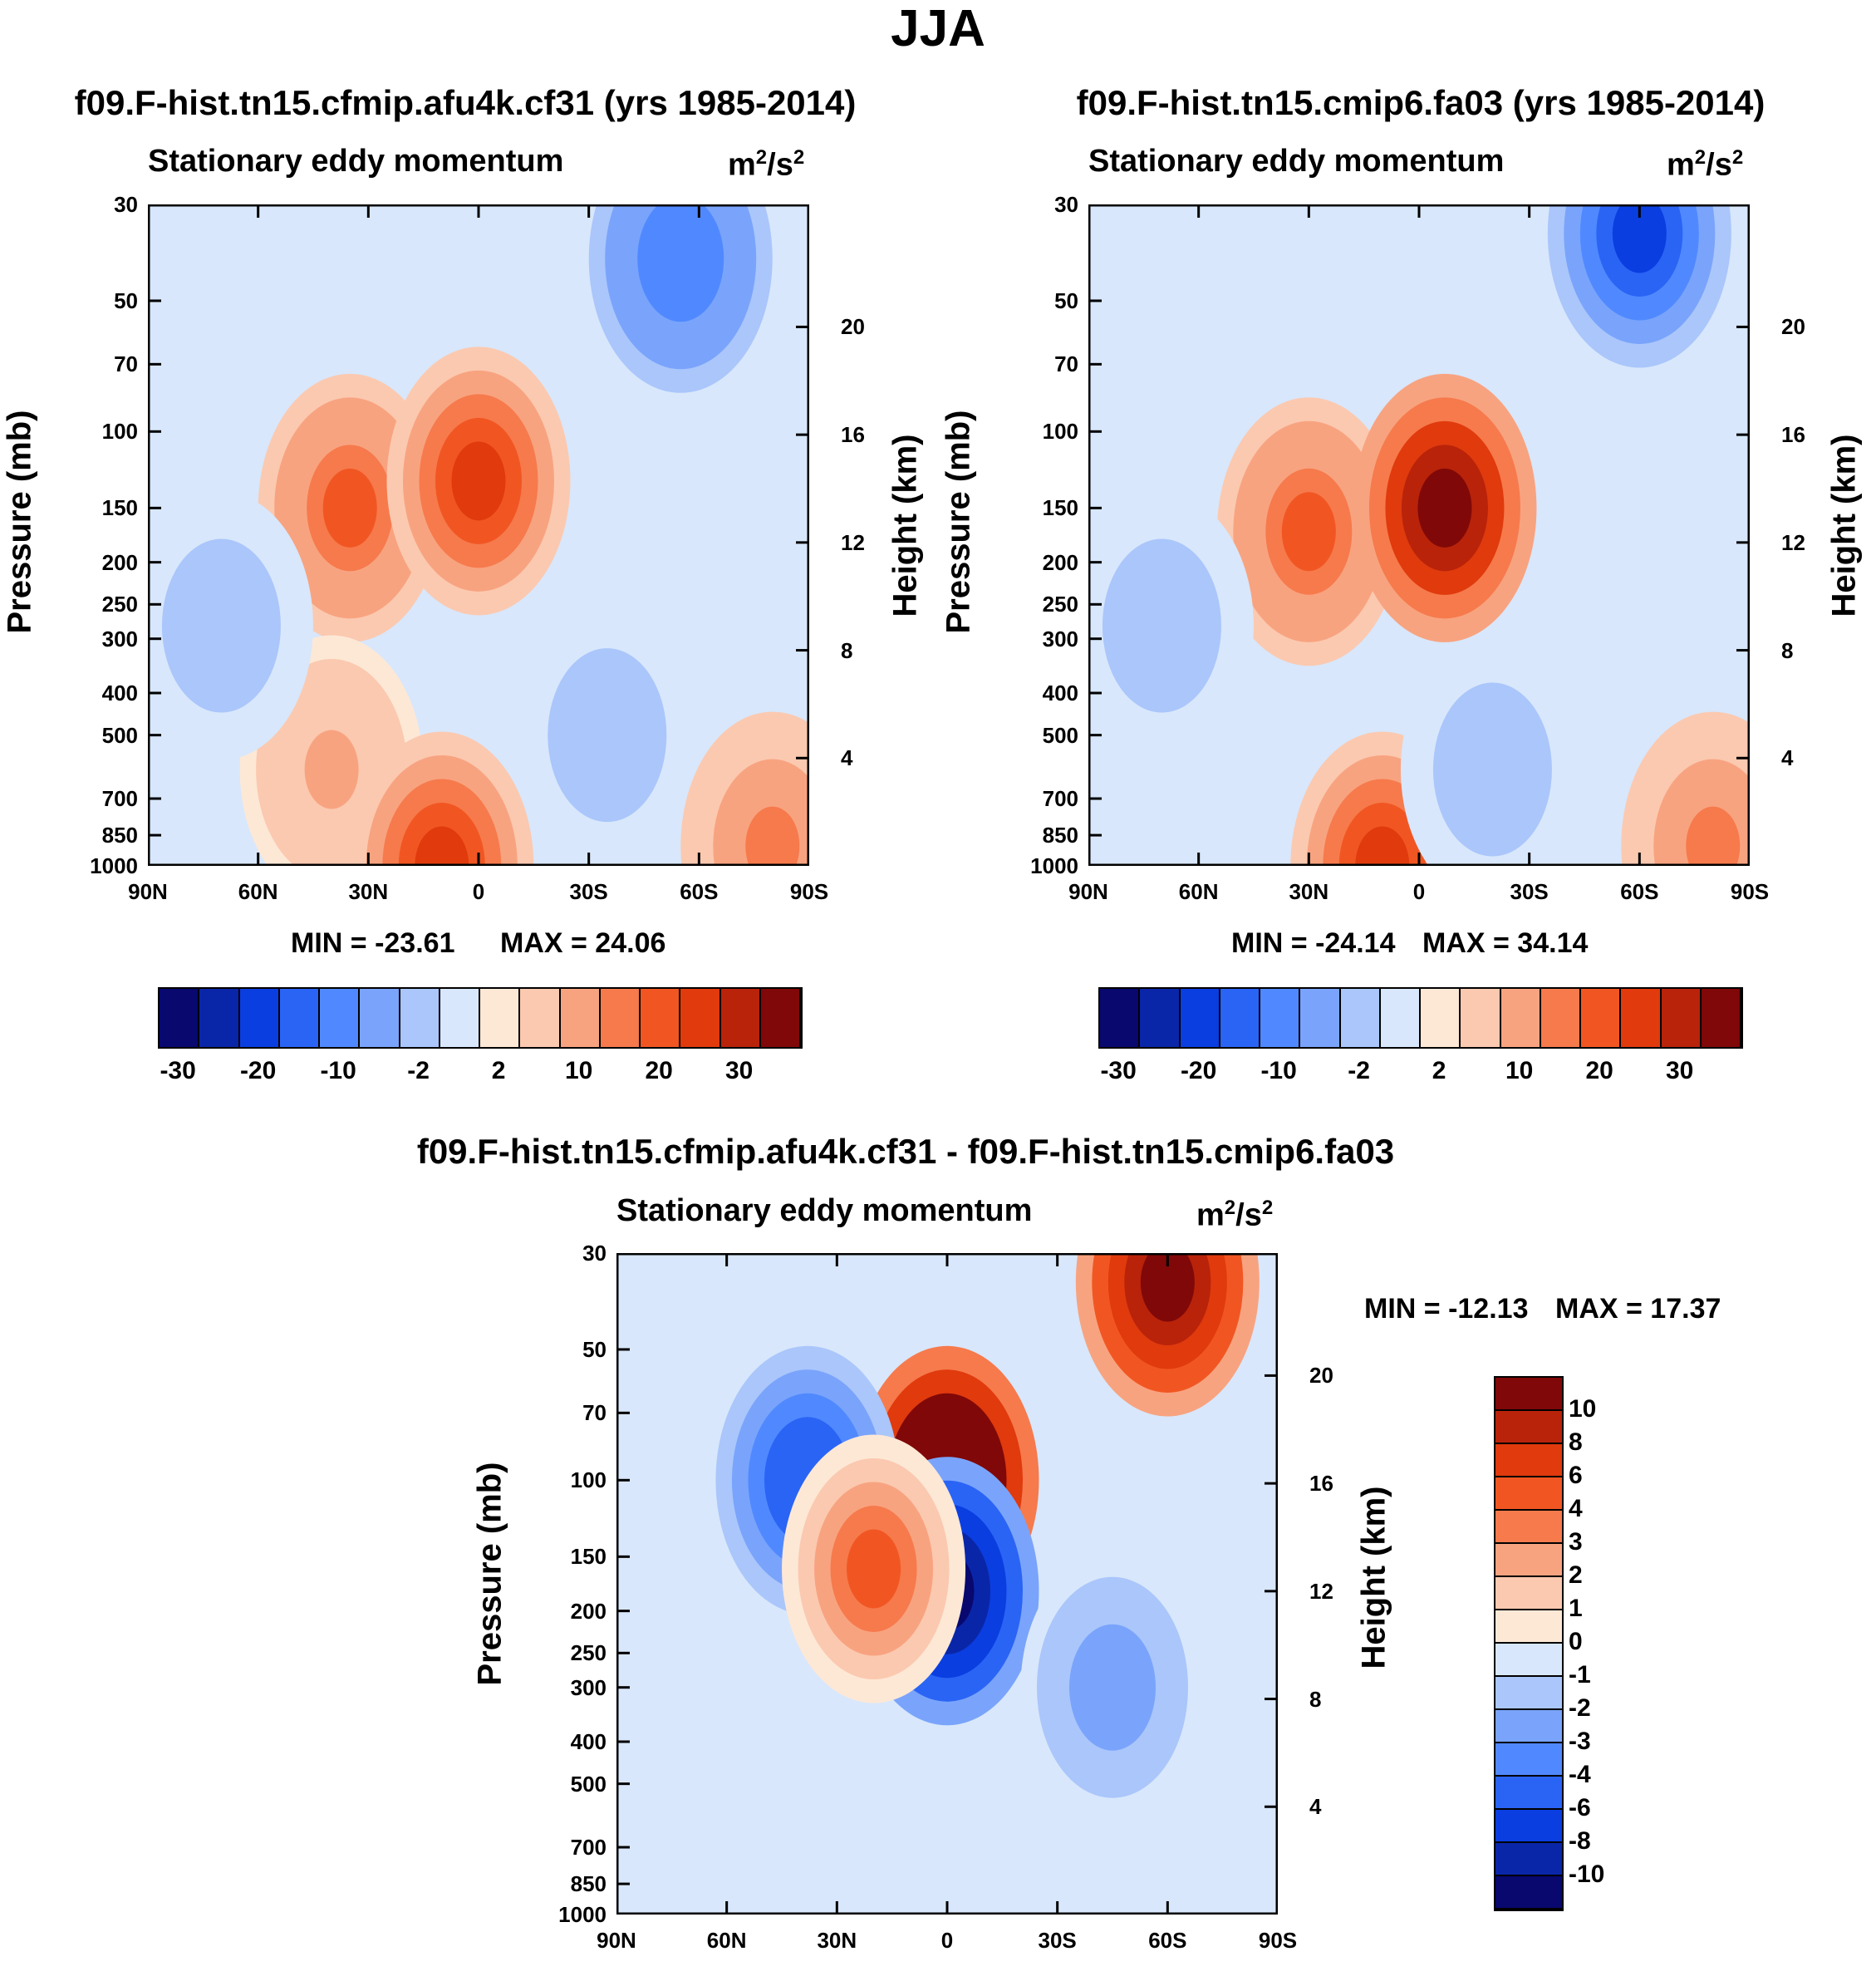 This screenshot has height=1981, width=1876. Describe the element at coordinates (1576, 1542) in the screenshot. I see `colorbar-label: 3` at that location.